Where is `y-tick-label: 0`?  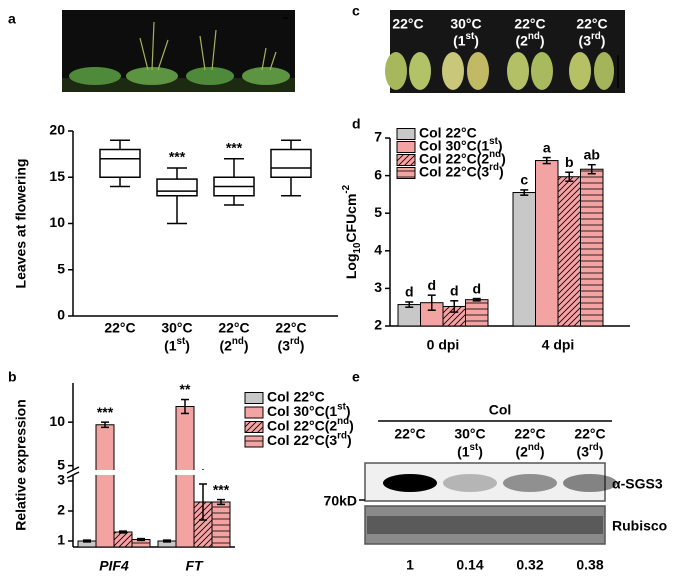
y-tick-label: 0 is located at coordinates (61, 315).